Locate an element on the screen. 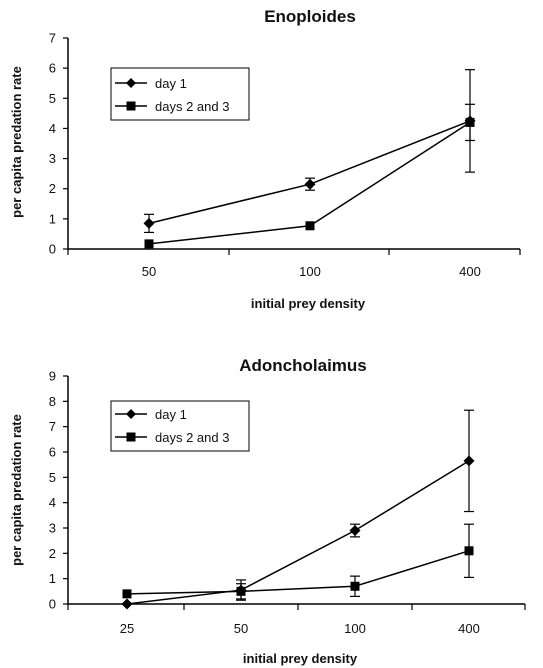 The width and height of the screenshot is (543, 668). series-line-days23 is located at coordinates (298, 572).